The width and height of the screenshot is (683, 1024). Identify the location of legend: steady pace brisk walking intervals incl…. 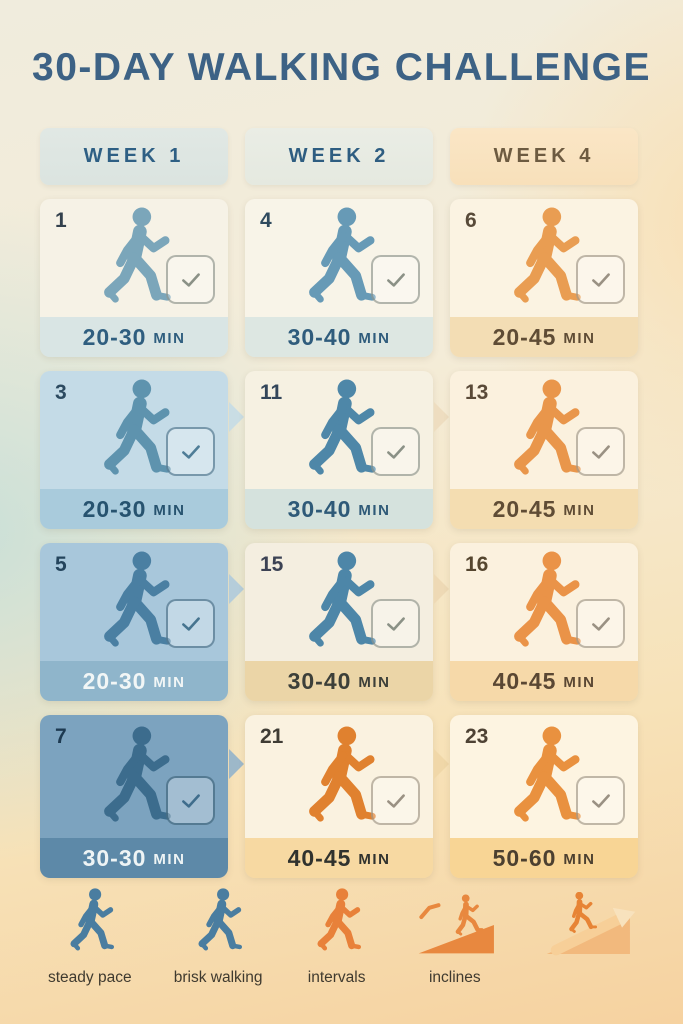
(344, 936).